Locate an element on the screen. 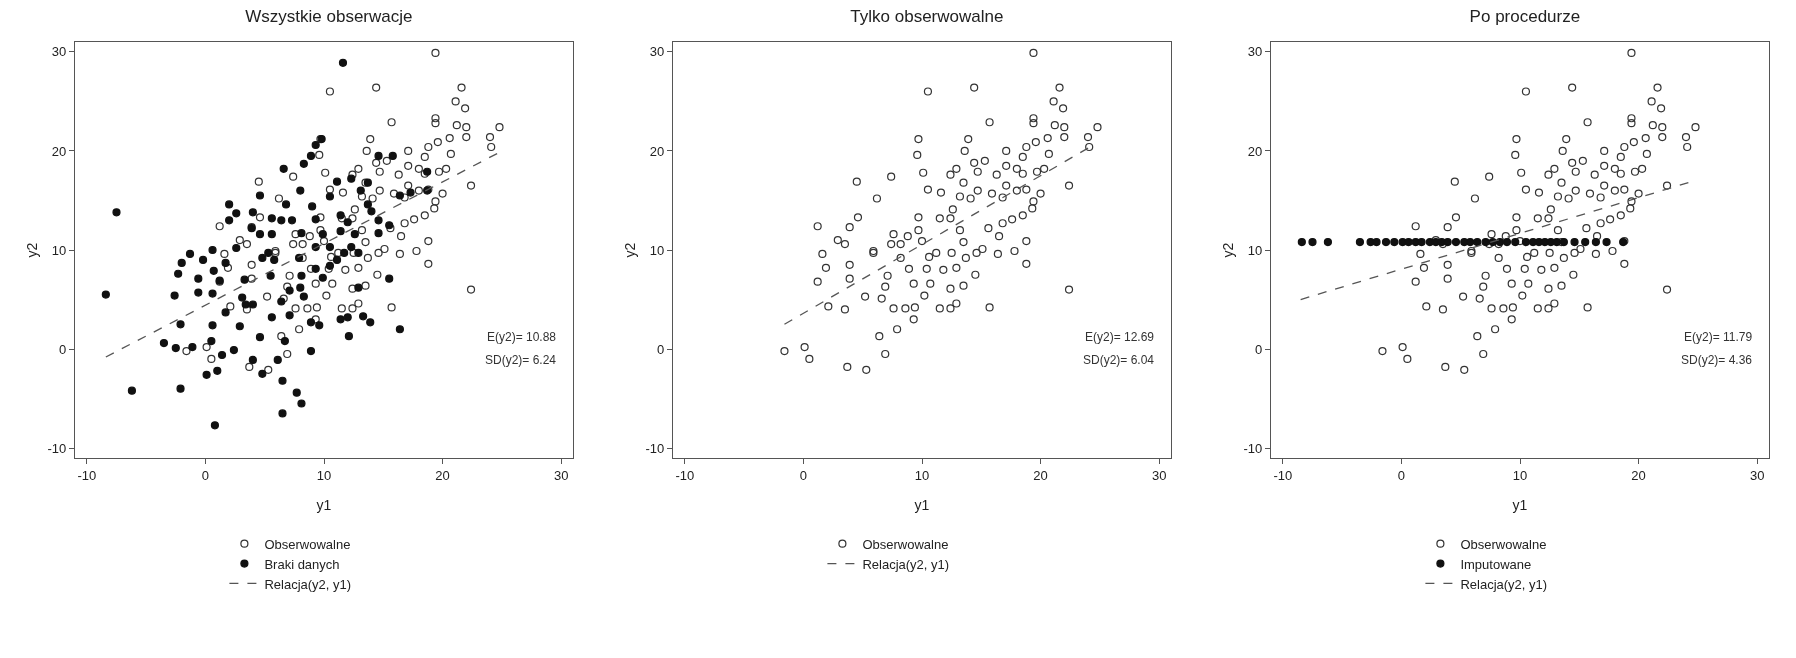 Image resolution: width=1796 pixels, height=658 pixels. annotation: SD(y2)= 4.36 is located at coordinates (1717, 360).